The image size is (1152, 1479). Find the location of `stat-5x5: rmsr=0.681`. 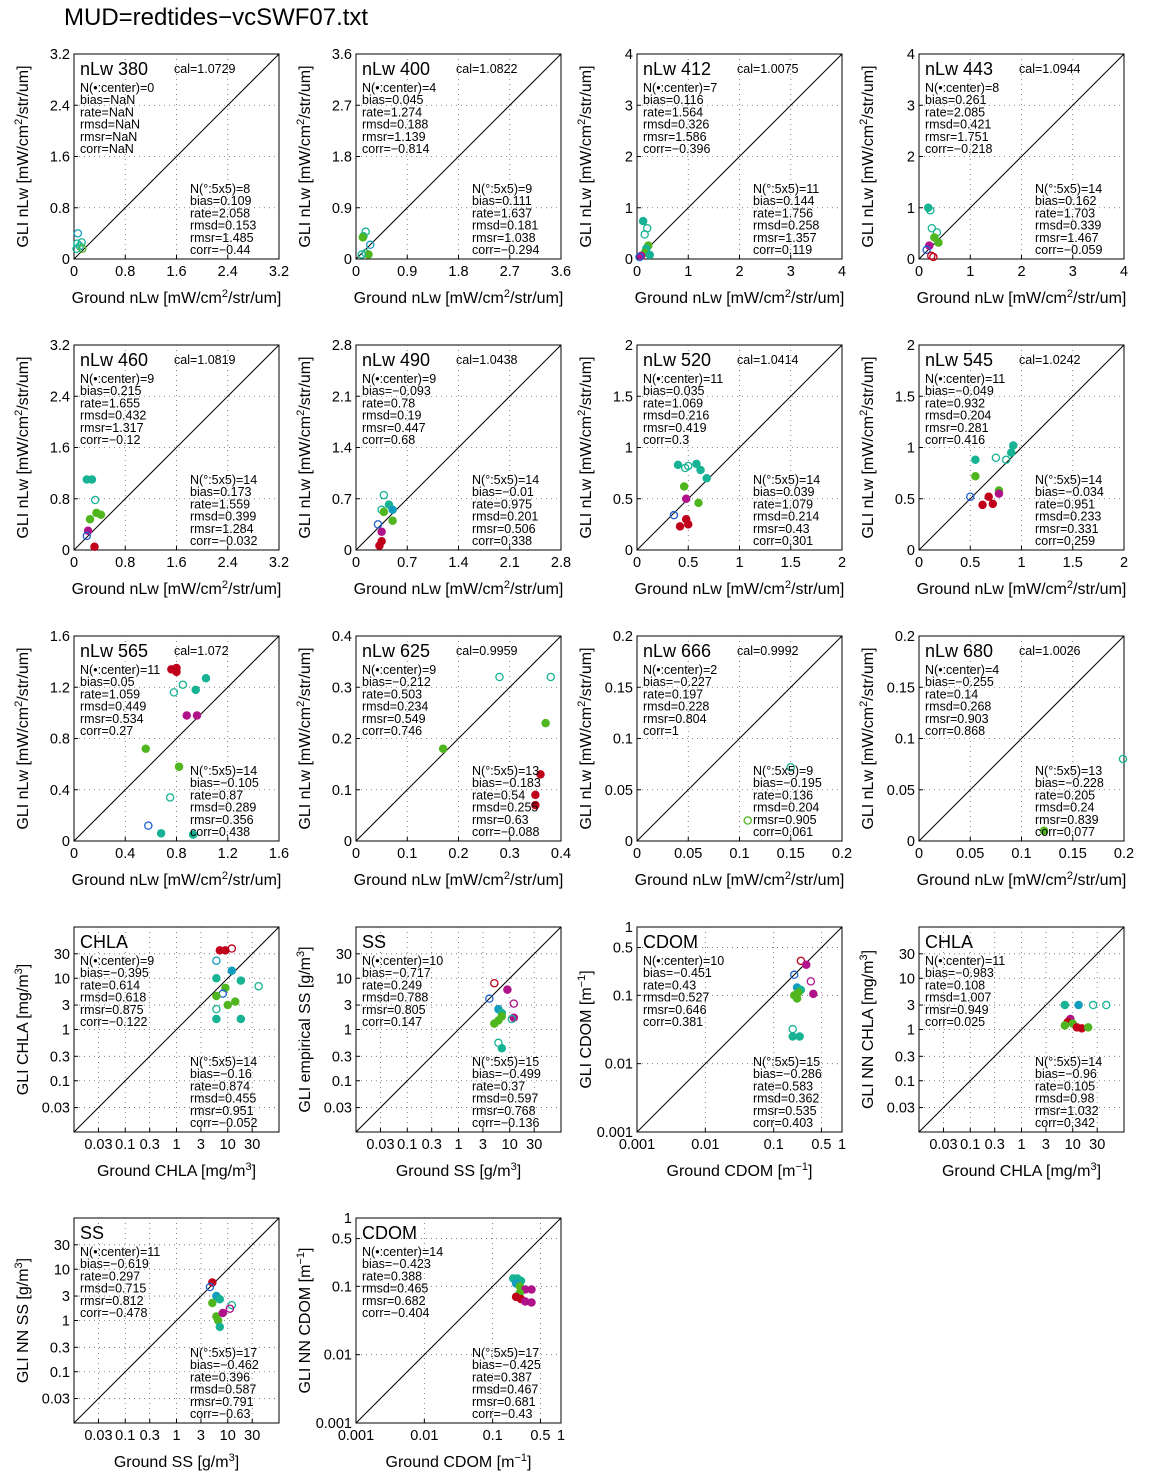

stat-5x5: rmsr=0.681 is located at coordinates (504, 1402).